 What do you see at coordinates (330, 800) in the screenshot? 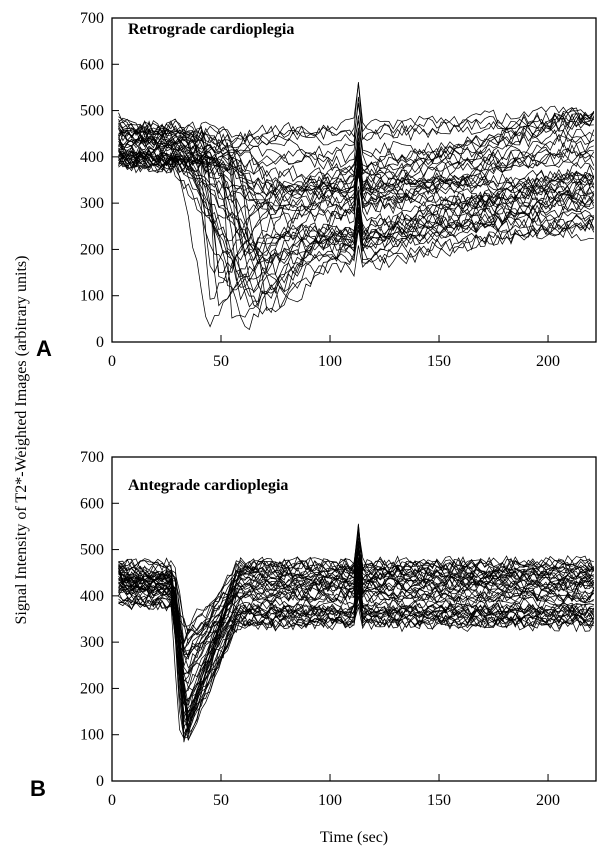
I see `panel-b-x-tick-label: 100` at bounding box center [330, 800].